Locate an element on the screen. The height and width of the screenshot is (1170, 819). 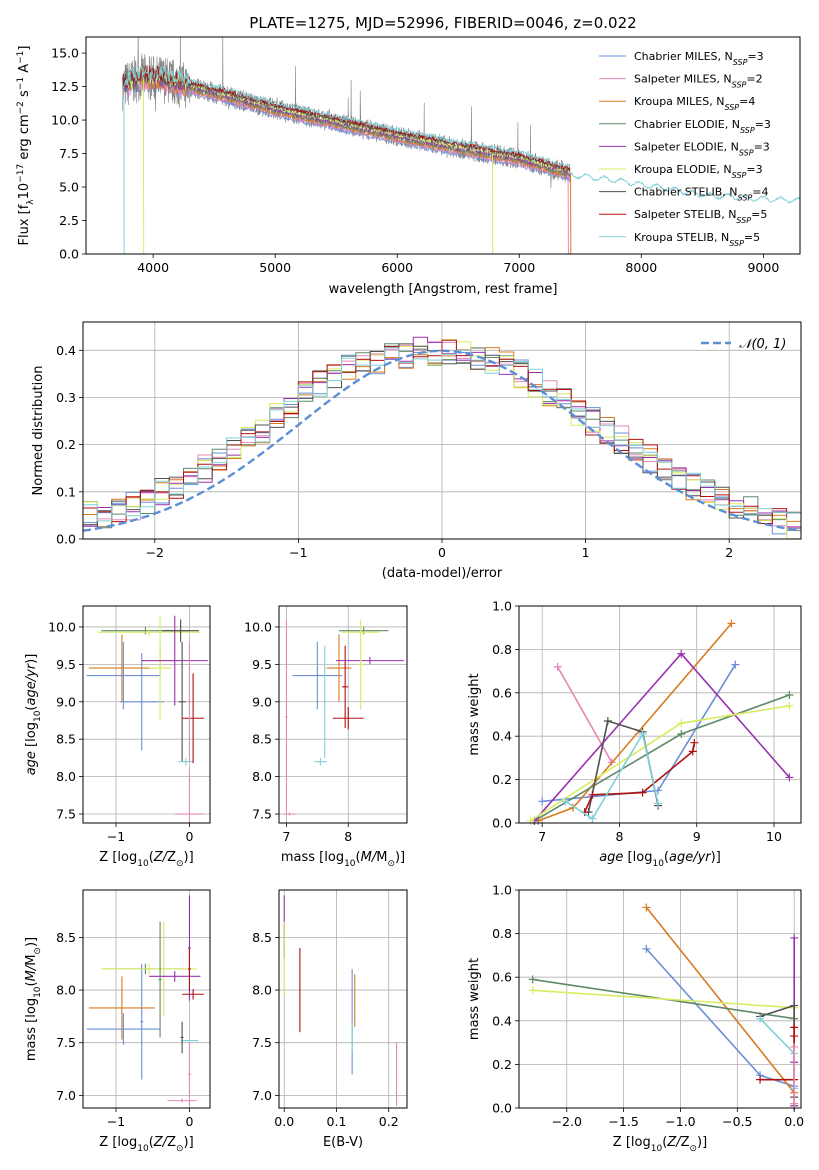
series-line-kroupa-miles is located at coordinates (635, 722).